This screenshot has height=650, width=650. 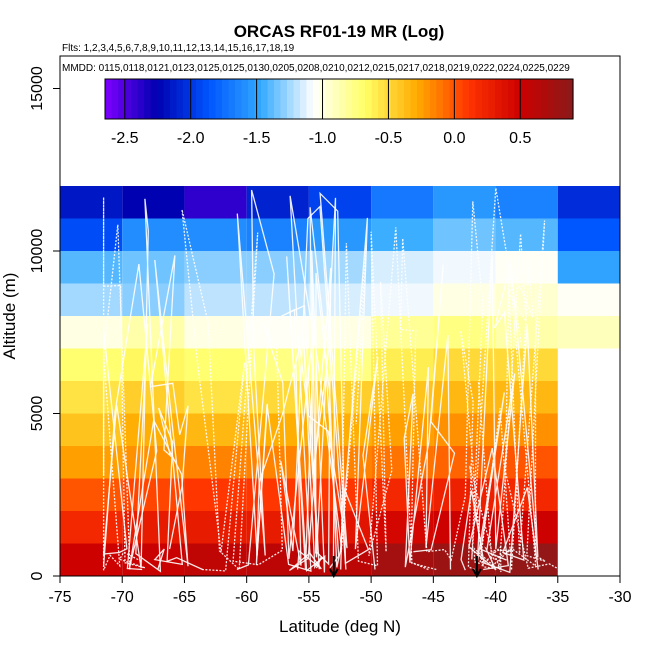 I want to click on x-axis: -75 -70 -65 -60 -55 -50 -45 -40 -35 -30, so click(x=340, y=591).